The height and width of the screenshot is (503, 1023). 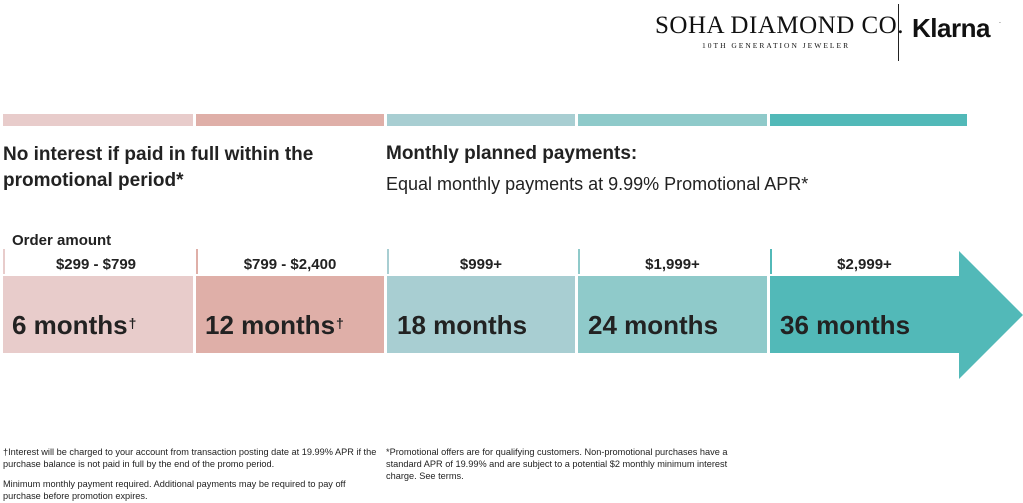 I want to click on tier-term-5-text: 36 months, so click(x=845, y=325).